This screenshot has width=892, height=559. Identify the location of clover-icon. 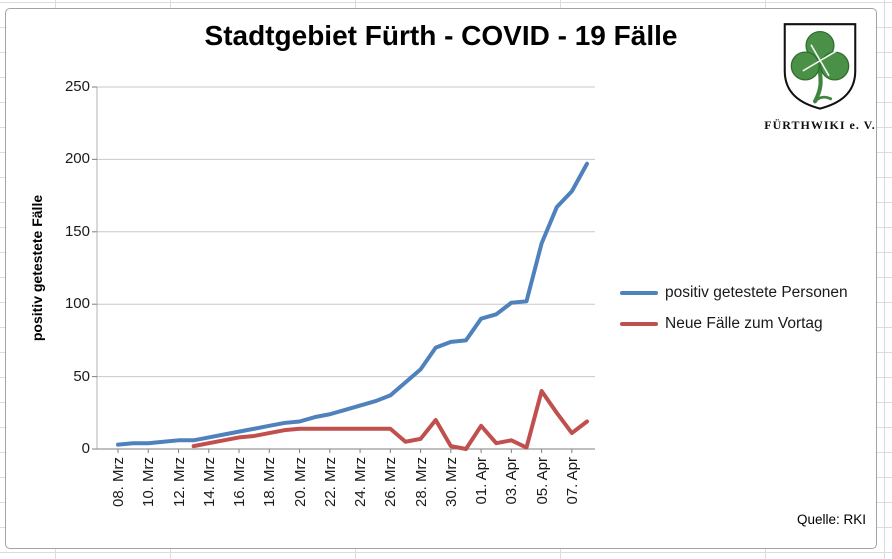
(820, 67).